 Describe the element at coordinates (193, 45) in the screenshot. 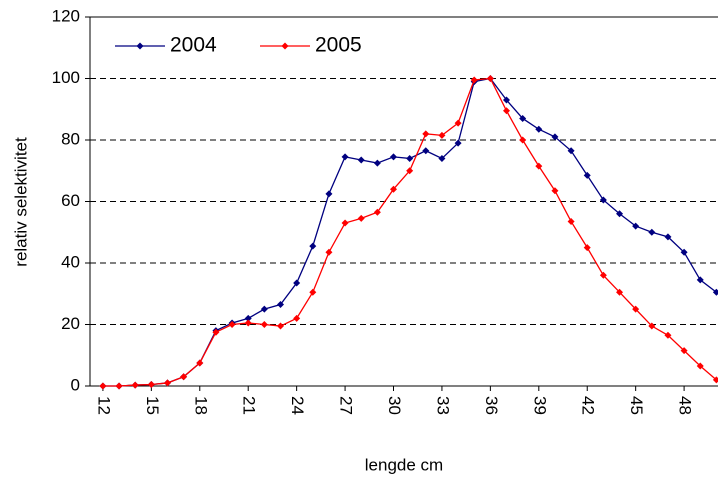

I see `legend-label: 2004` at that location.